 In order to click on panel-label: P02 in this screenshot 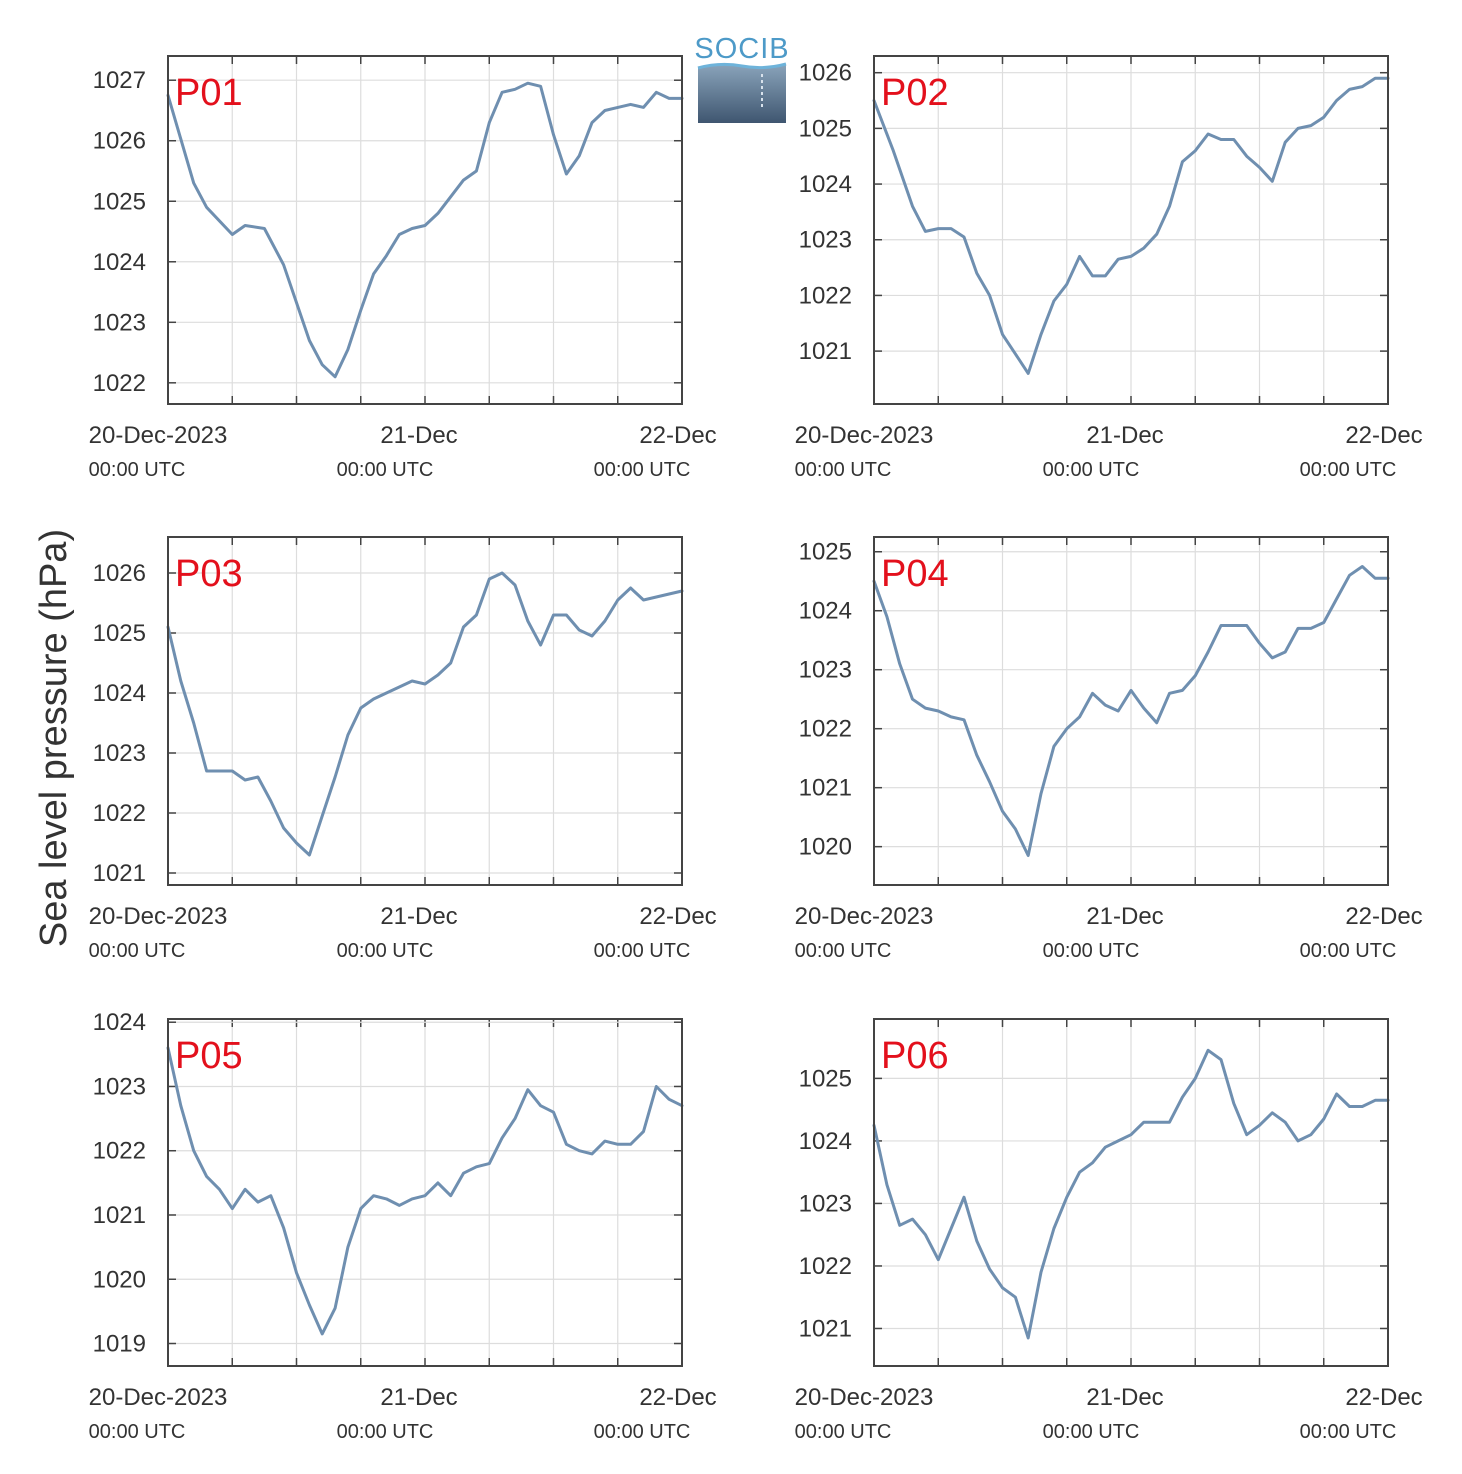, I will do `click(915, 93)`.